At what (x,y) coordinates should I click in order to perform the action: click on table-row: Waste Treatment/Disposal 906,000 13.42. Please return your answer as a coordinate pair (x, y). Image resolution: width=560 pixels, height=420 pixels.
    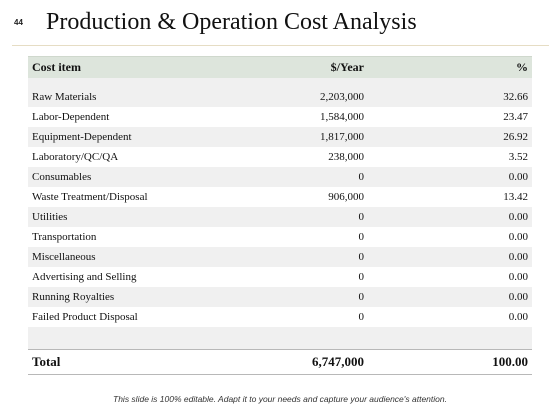
    Looking at the image, I should click on (280, 197).